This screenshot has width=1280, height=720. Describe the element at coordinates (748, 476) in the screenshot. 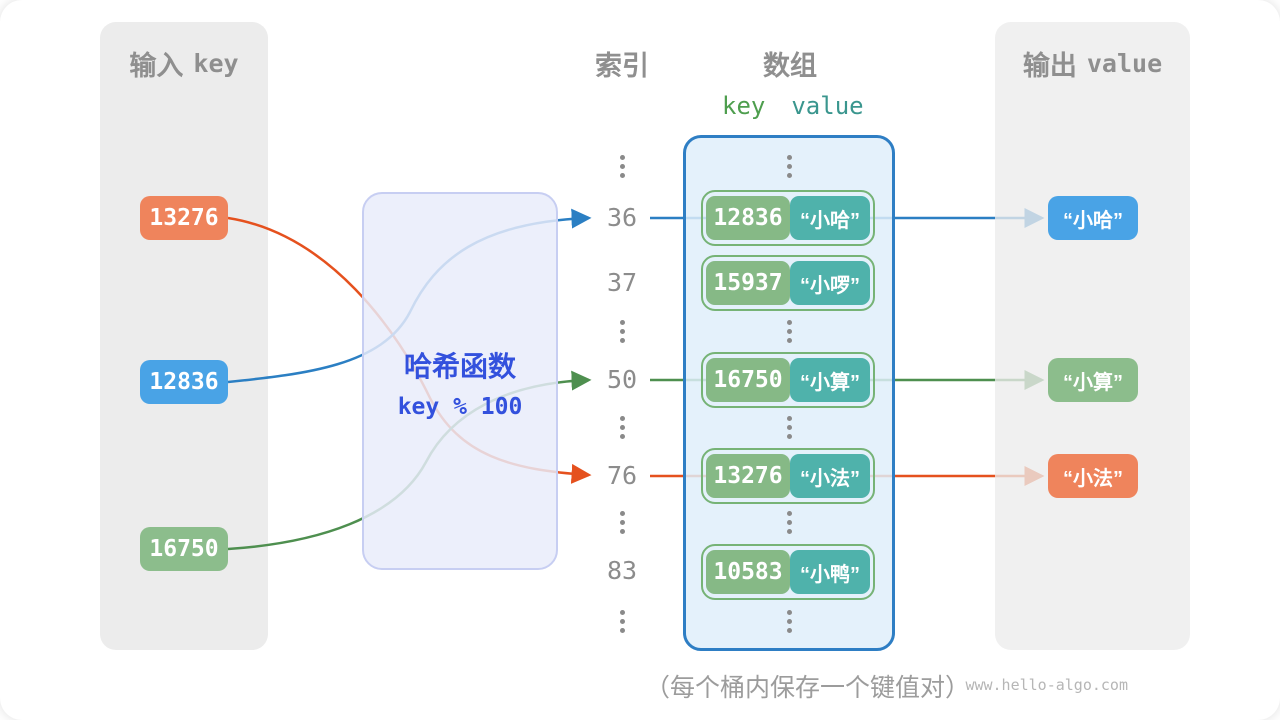

I see `bucket-key: 13276` at that location.